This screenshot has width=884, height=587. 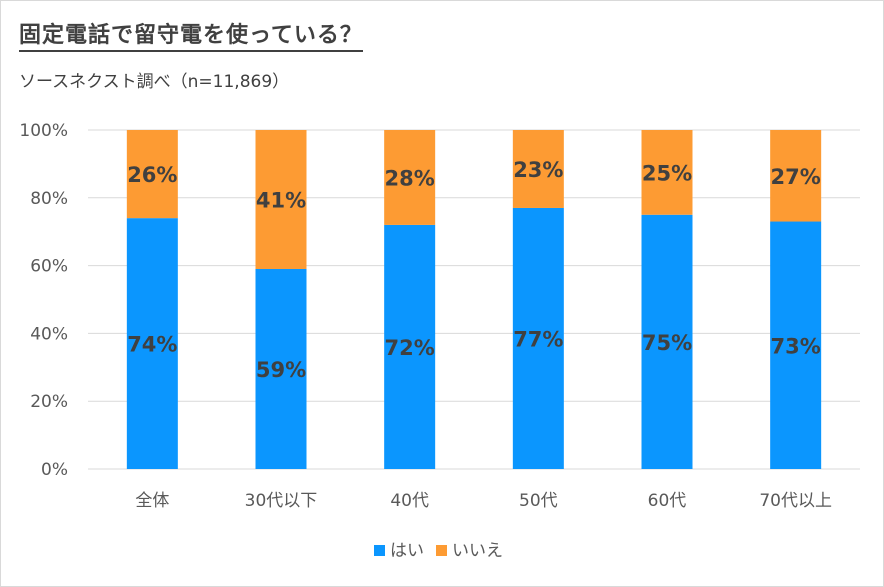 What do you see at coordinates (154, 82) in the screenshot?
I see `chart-subtitle: ソースネクスト調べ（n=11,869）` at bounding box center [154, 82].